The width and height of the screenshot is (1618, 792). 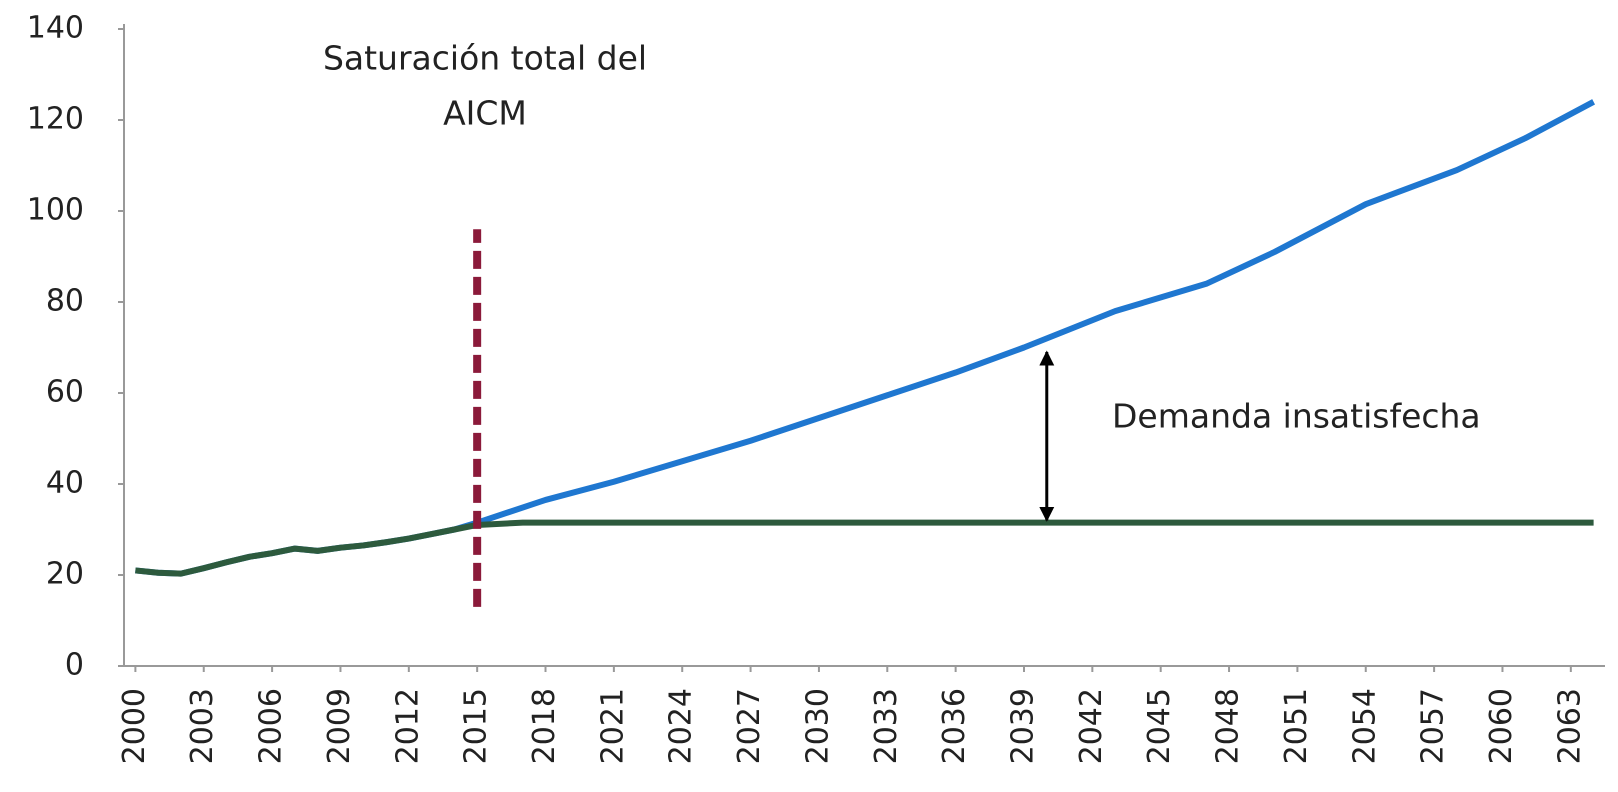 What do you see at coordinates (65, 574) in the screenshot?
I see `y-tick-label: 20` at bounding box center [65, 574].